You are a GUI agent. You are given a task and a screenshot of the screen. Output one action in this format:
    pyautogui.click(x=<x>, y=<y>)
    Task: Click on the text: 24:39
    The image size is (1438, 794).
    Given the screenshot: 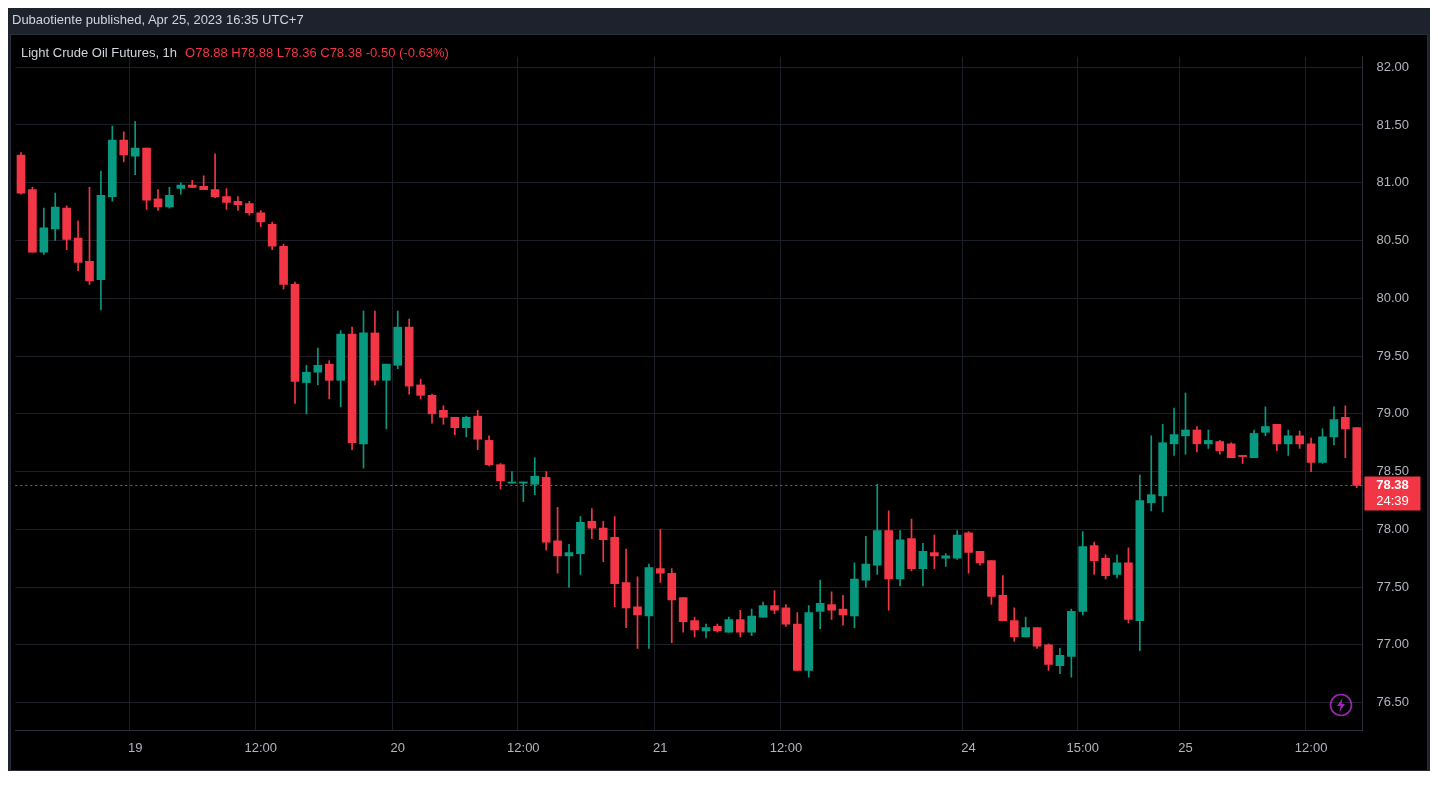 What is the action you would take?
    pyautogui.click(x=1392, y=501)
    